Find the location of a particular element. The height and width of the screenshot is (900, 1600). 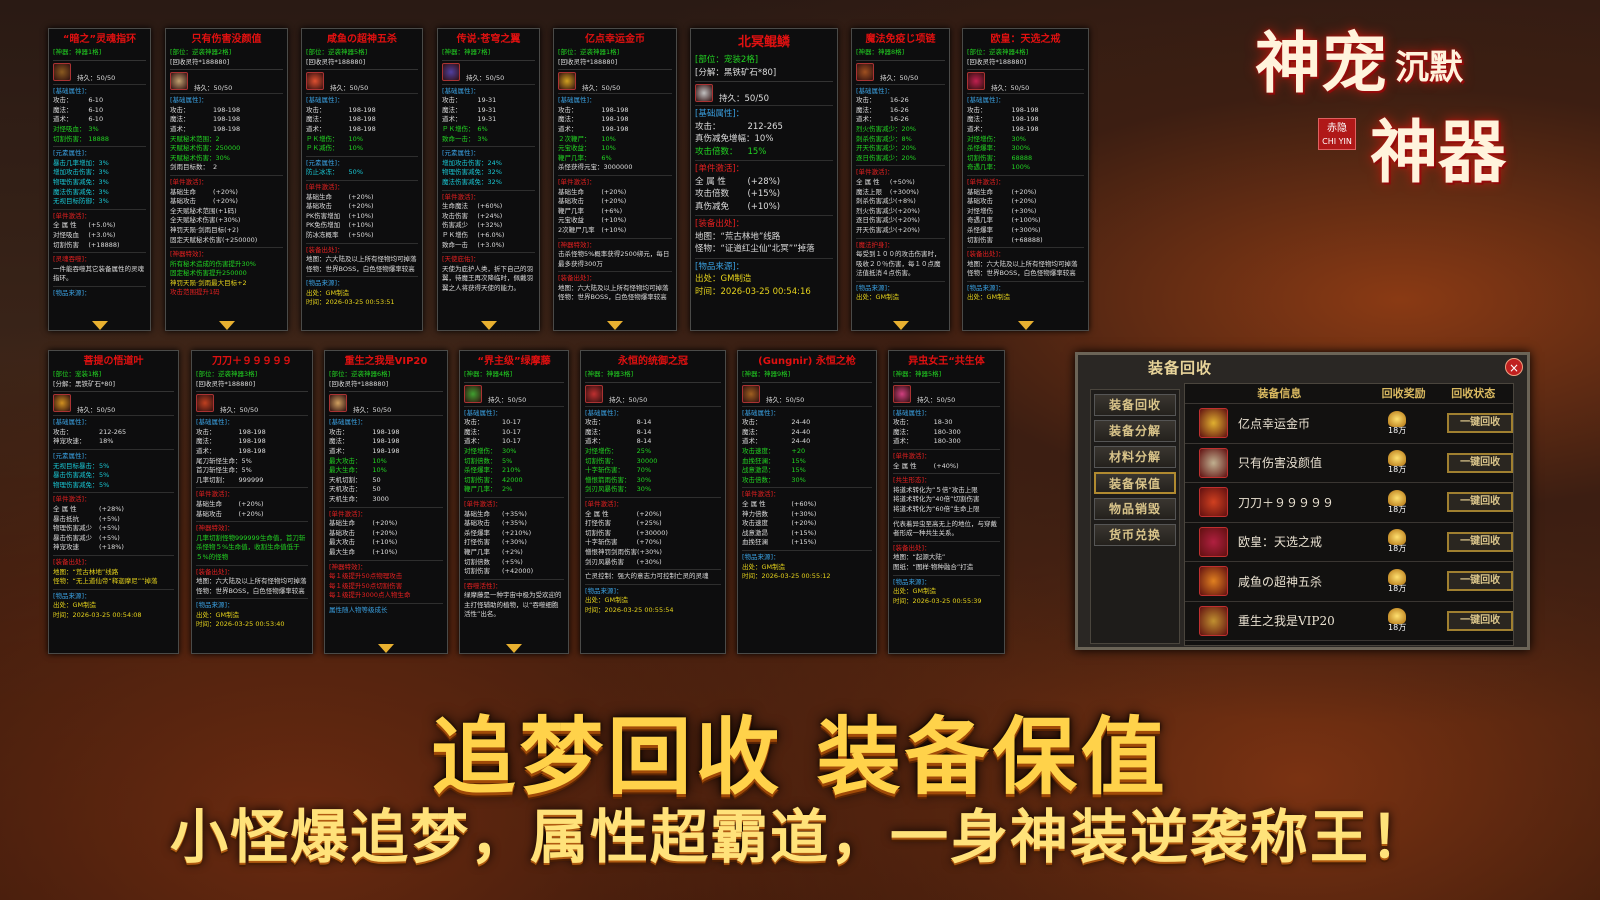

attr-line: 对怪增伤： 30% is located at coordinates (514, 452).